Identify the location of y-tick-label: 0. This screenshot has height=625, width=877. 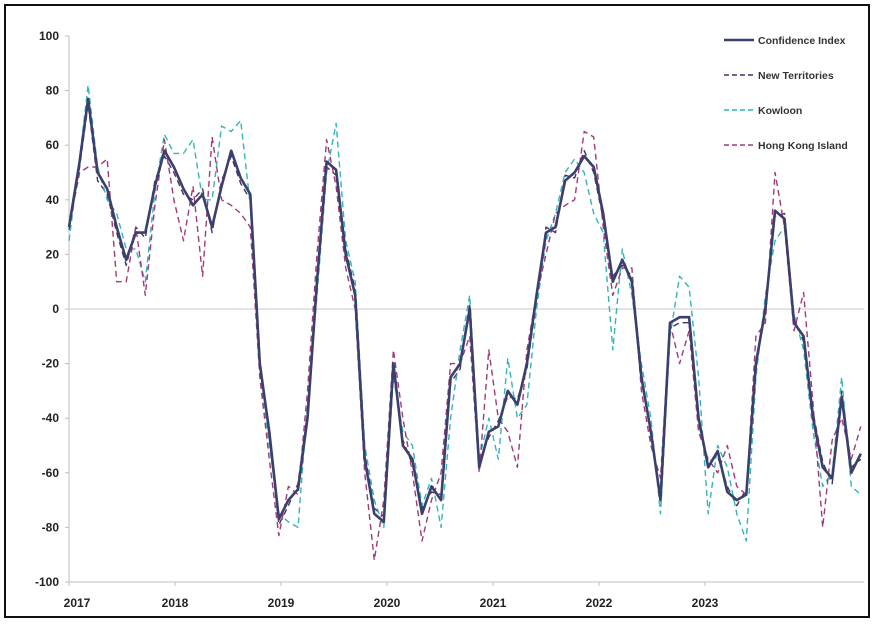
(55, 309).